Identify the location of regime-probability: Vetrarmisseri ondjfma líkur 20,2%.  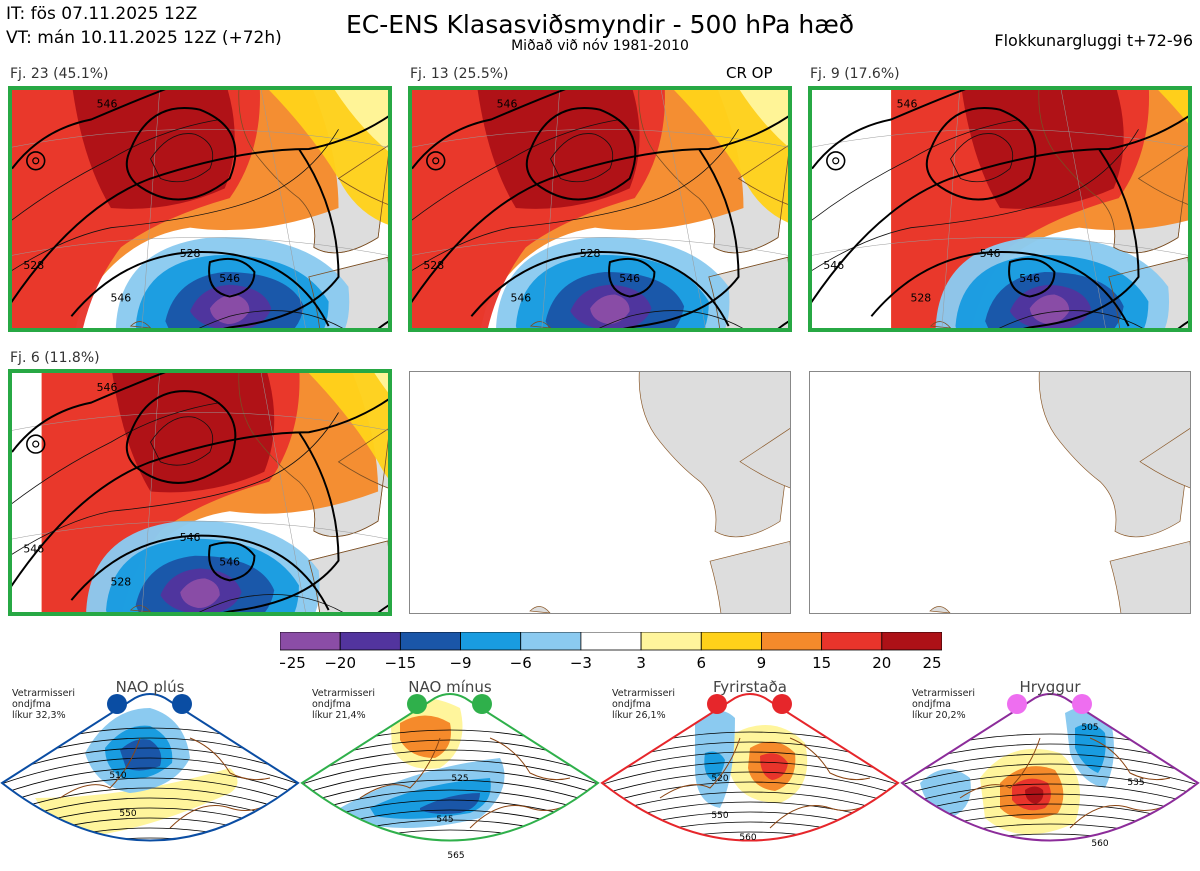
(943, 704).